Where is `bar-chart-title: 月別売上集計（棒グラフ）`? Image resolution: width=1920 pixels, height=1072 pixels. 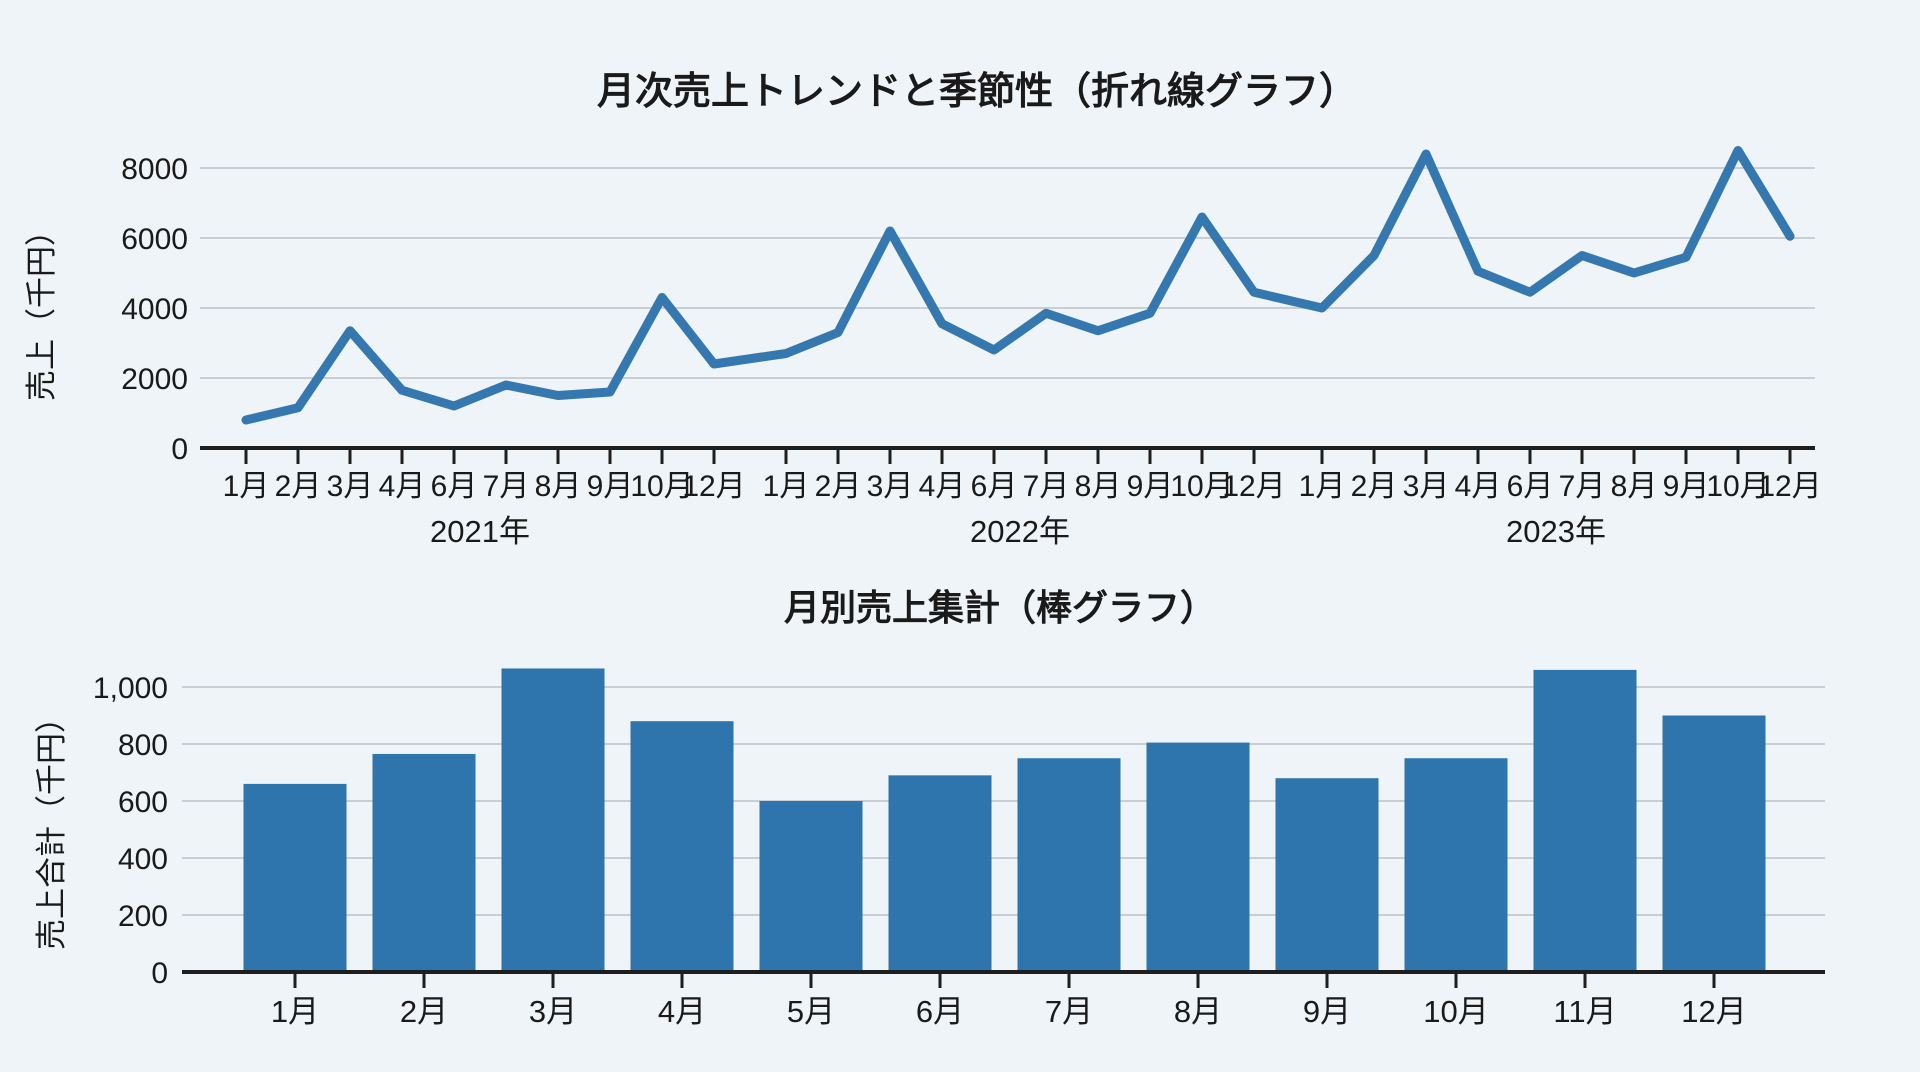
bar-chart-title: 月別売上集計（棒グラフ） is located at coordinates (1000, 607).